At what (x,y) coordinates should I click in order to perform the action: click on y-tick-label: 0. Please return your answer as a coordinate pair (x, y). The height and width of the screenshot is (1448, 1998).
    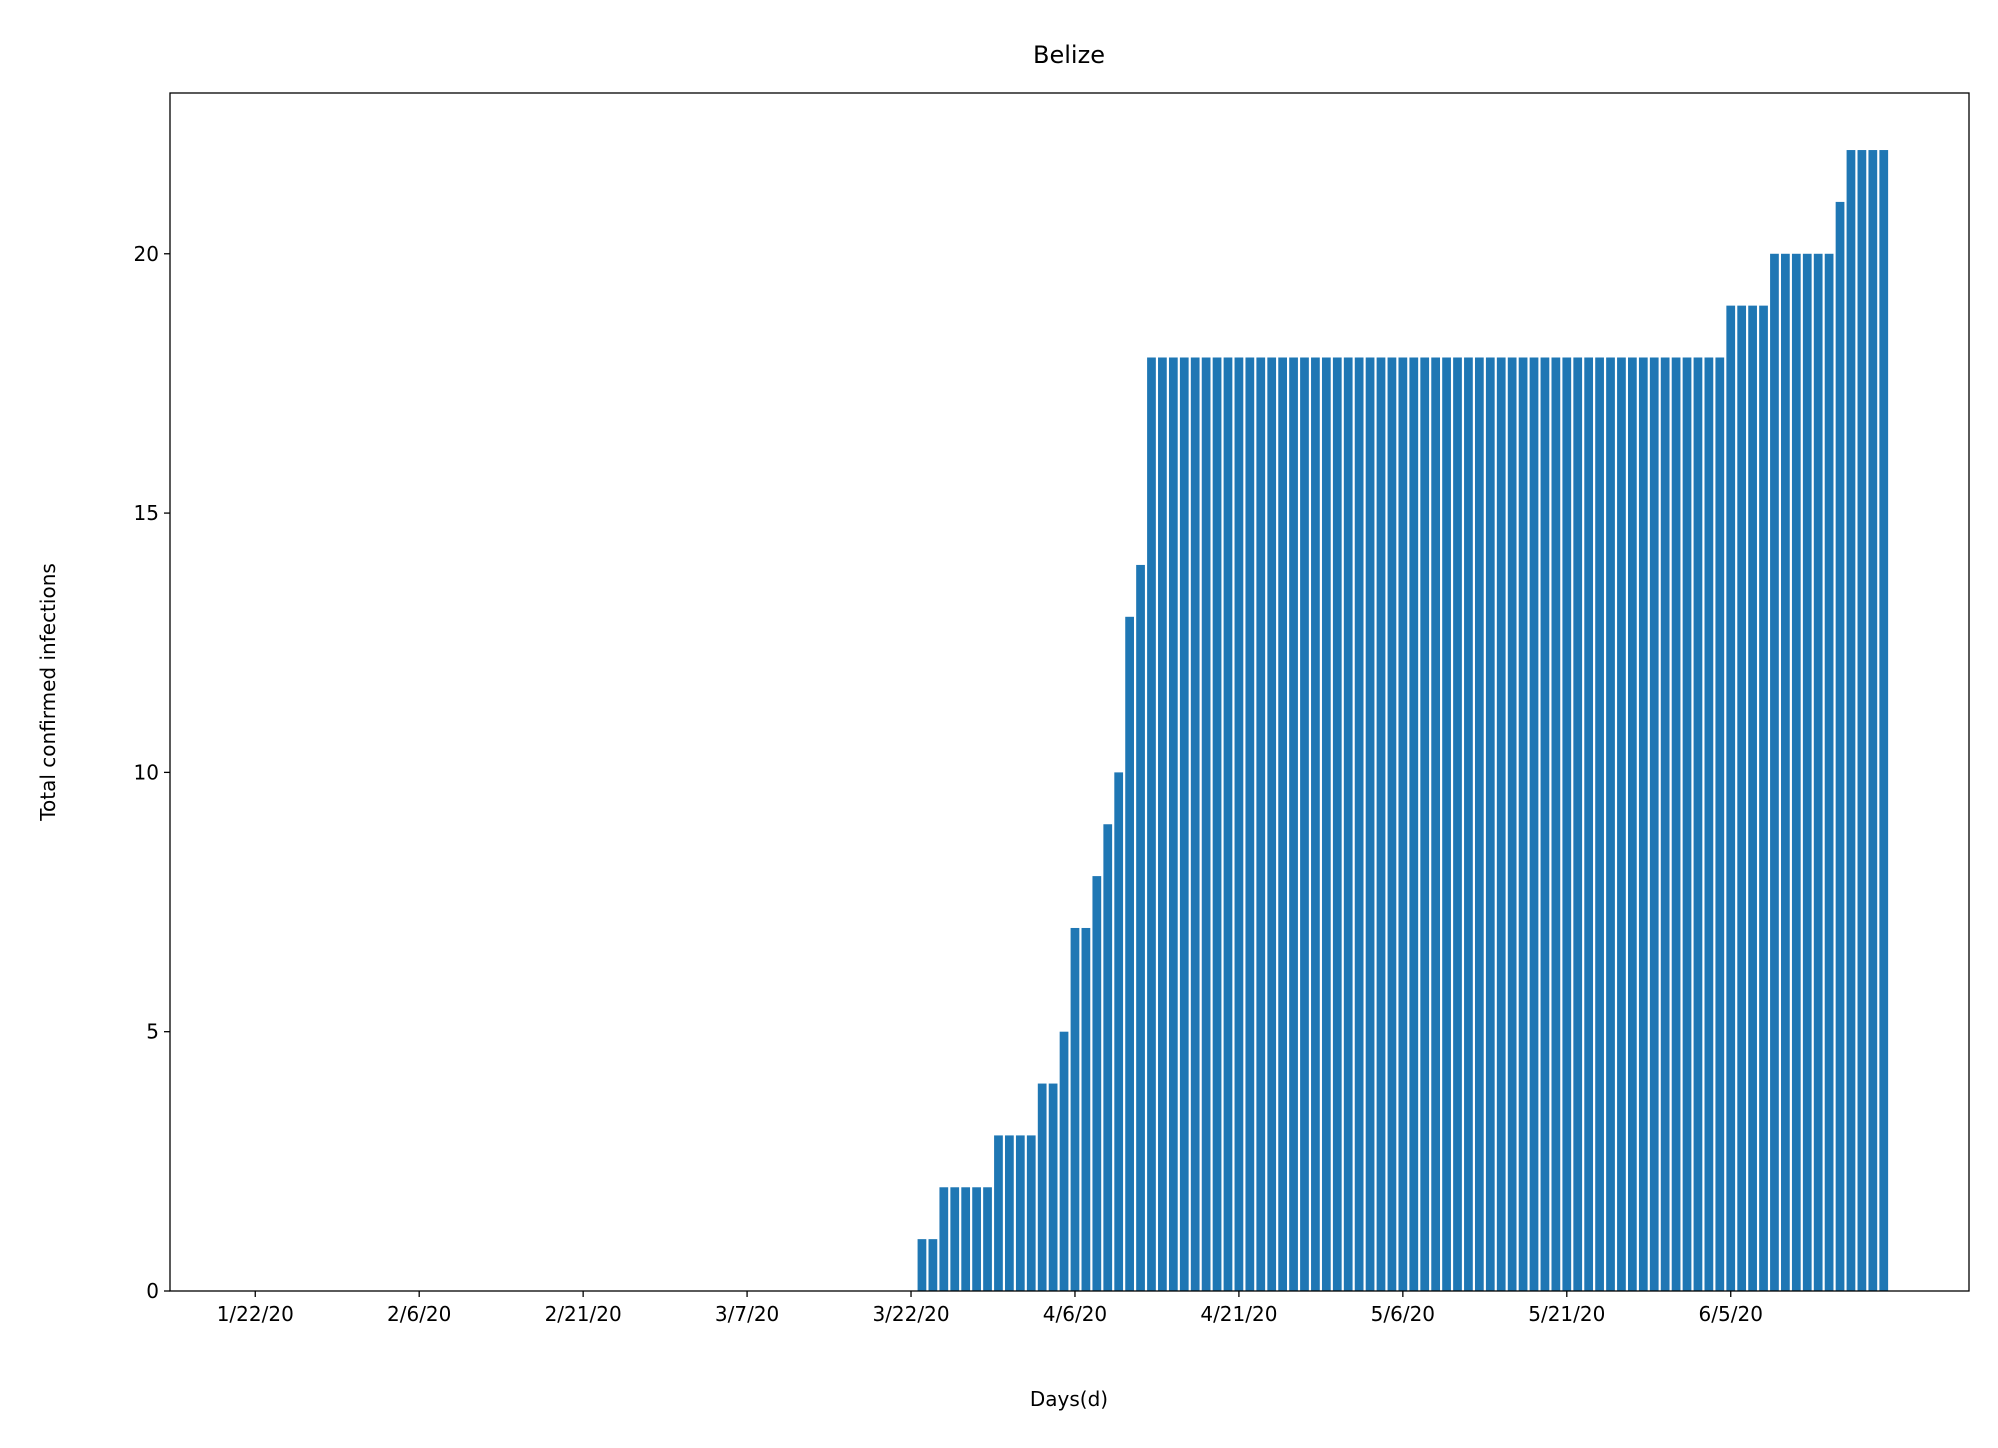
    Looking at the image, I should click on (152, 1291).